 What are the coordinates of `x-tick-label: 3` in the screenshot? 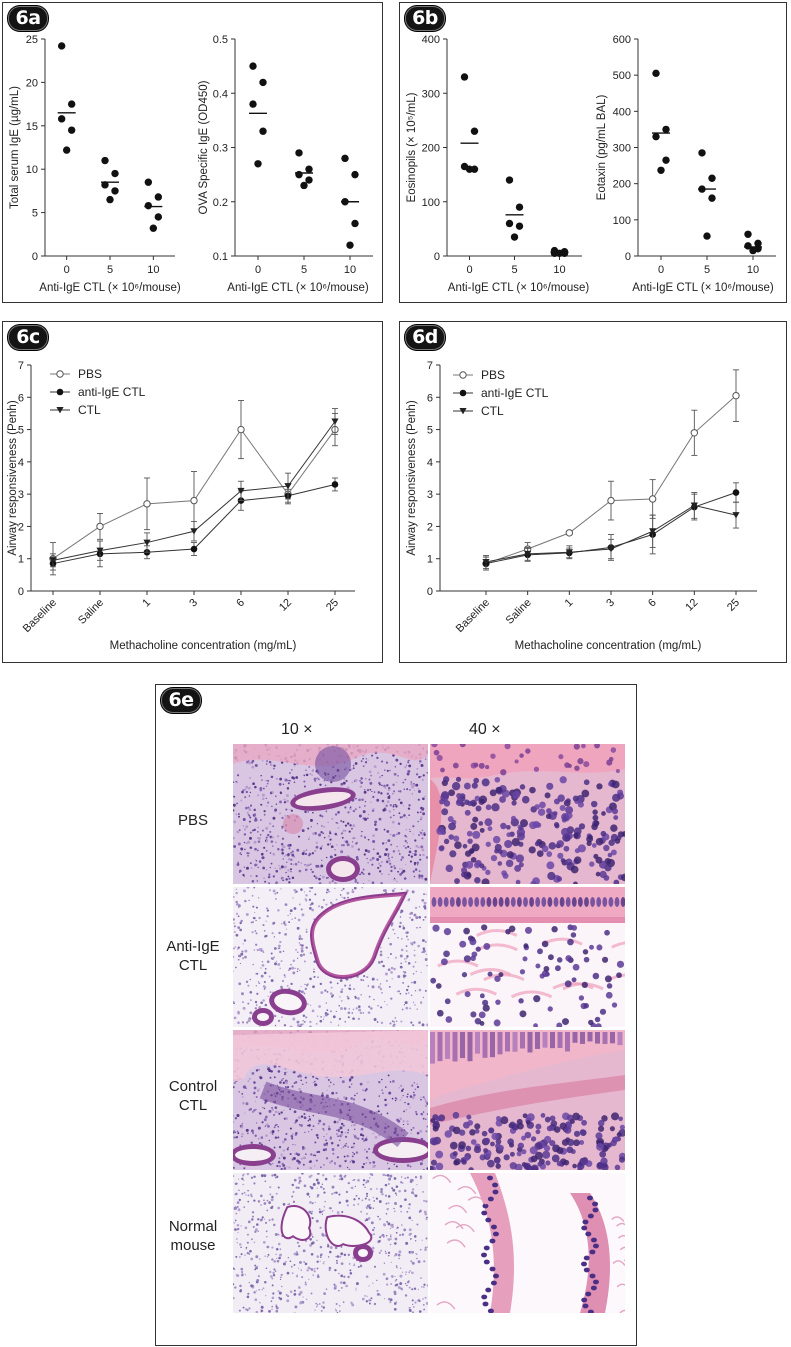 It's located at (193, 603).